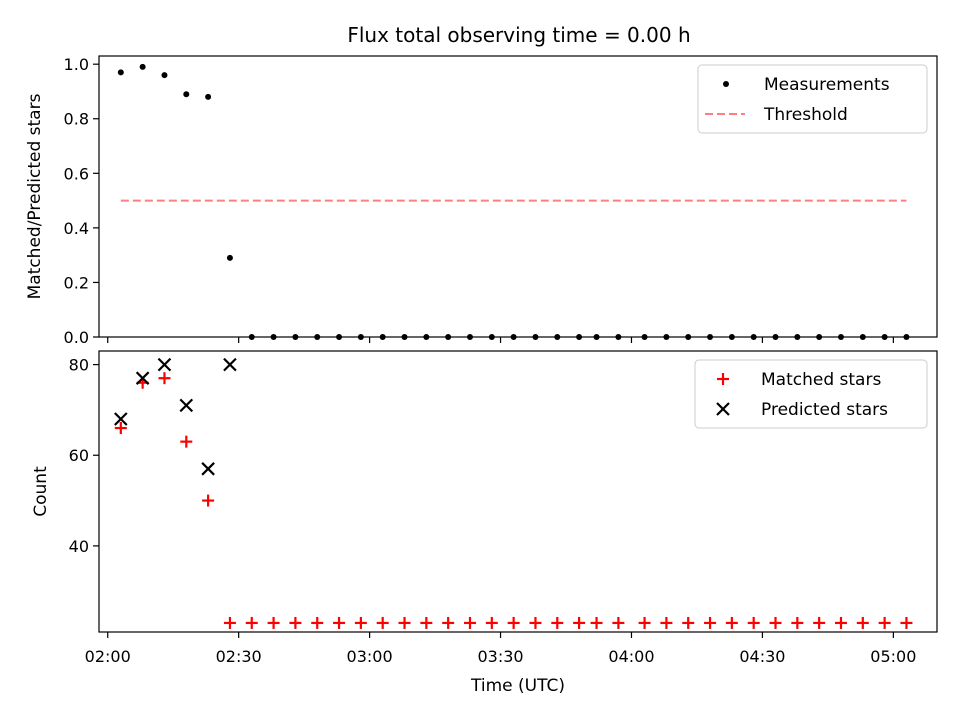  Describe the element at coordinates (76, 337) in the screenshot. I see `y-tick-label: 0.0` at that location.